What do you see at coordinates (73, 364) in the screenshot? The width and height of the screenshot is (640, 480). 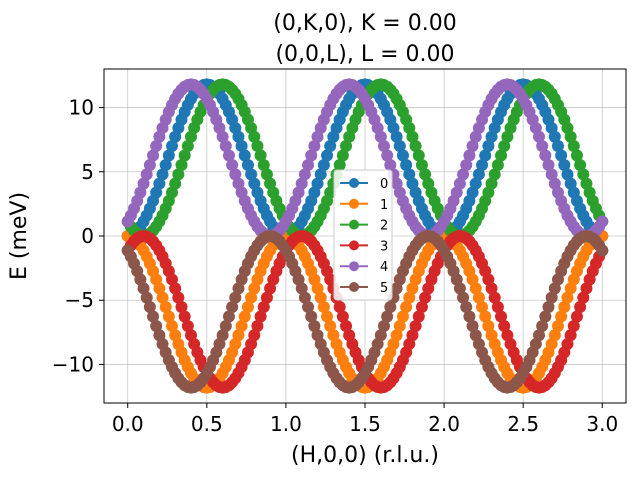 I see `y-tick-label: −10` at bounding box center [73, 364].